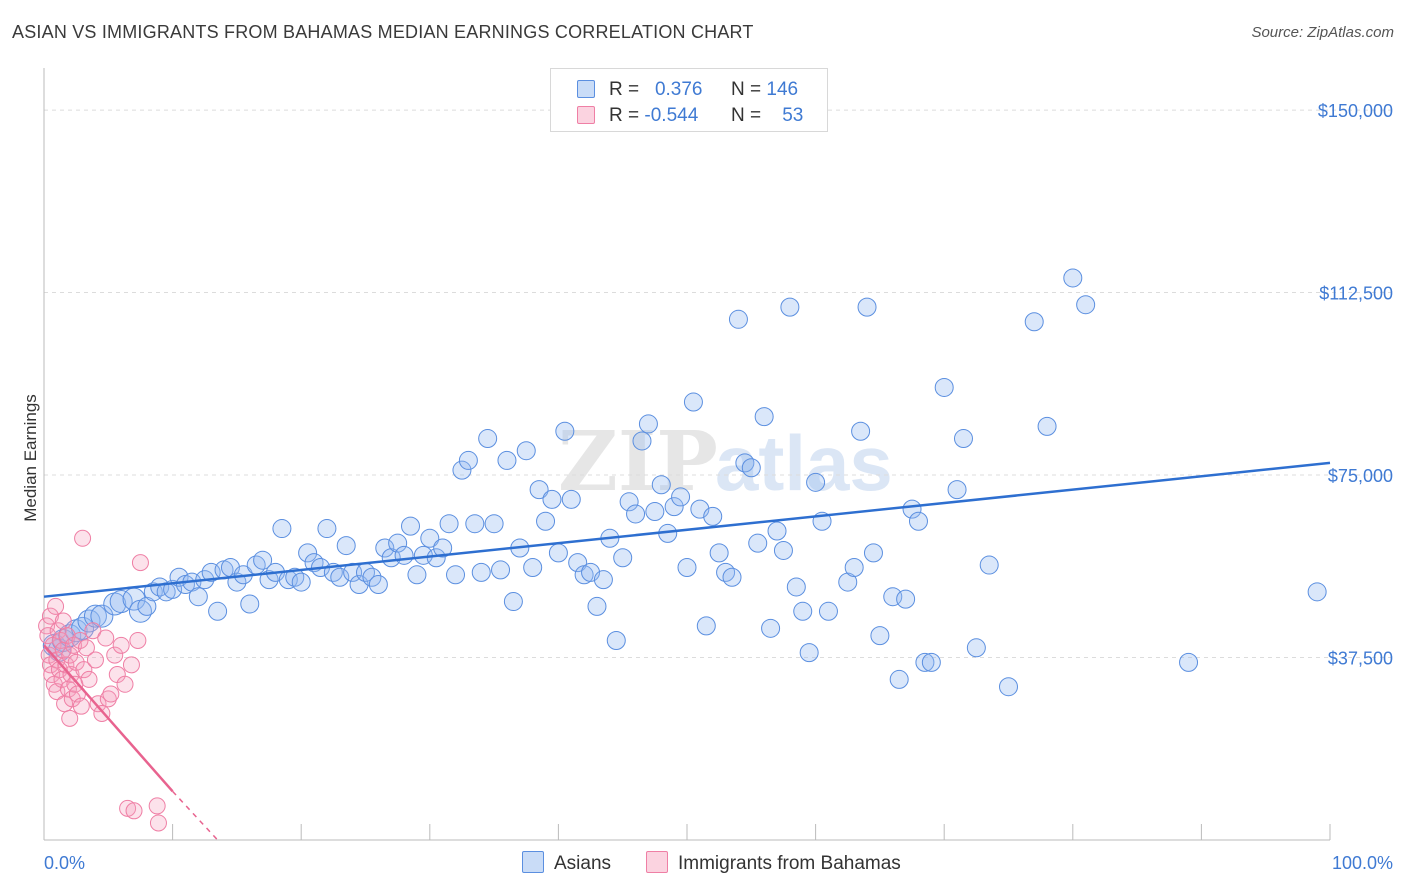 The image size is (1406, 892). Describe the element at coordinates (782, 89) in the screenshot. I see `legend-n-value: 146` at that location.